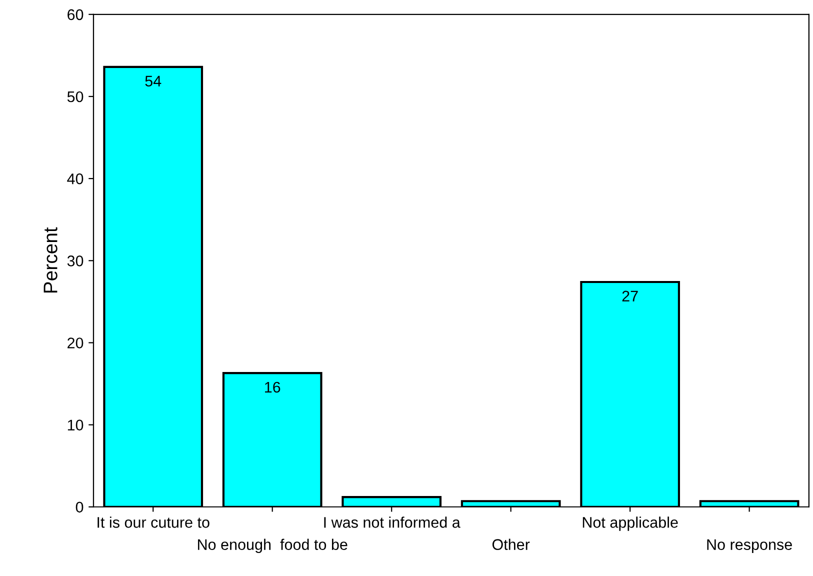  I want to click on x-tick-label: I was not informed a, so click(392, 522).